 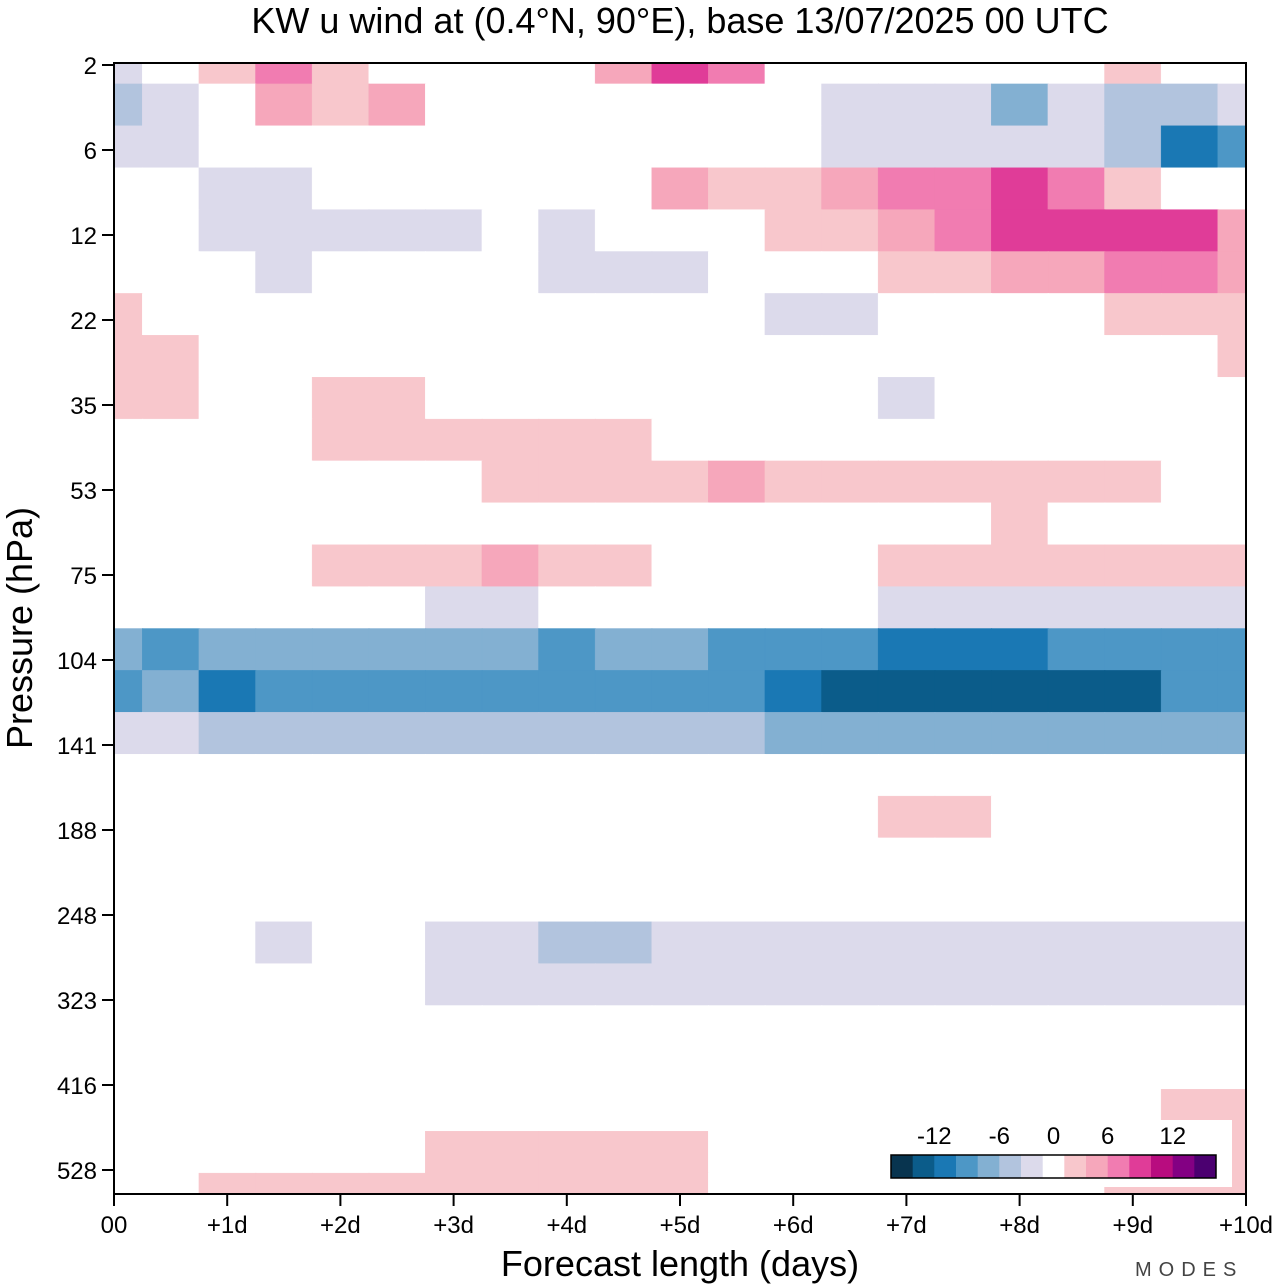 What do you see at coordinates (77, 831) in the screenshot?
I see `y-tick-label: 188` at bounding box center [77, 831].